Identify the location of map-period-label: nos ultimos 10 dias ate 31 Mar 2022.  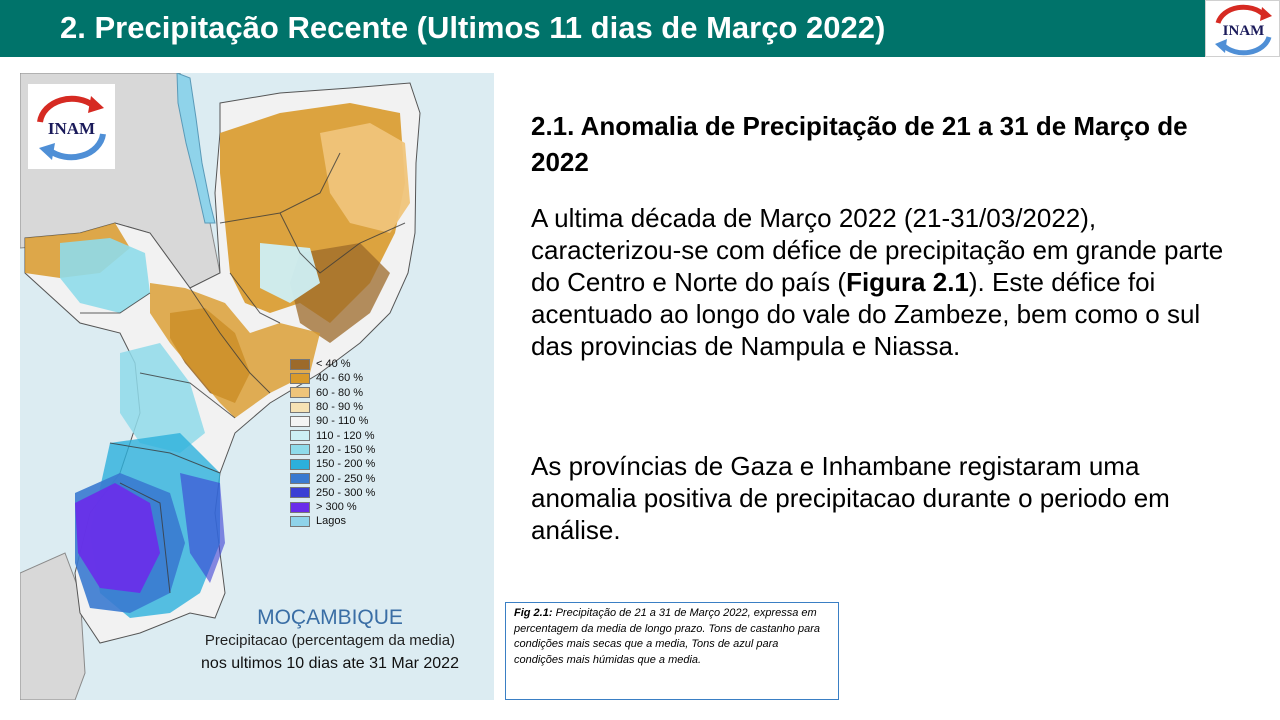
(330, 663).